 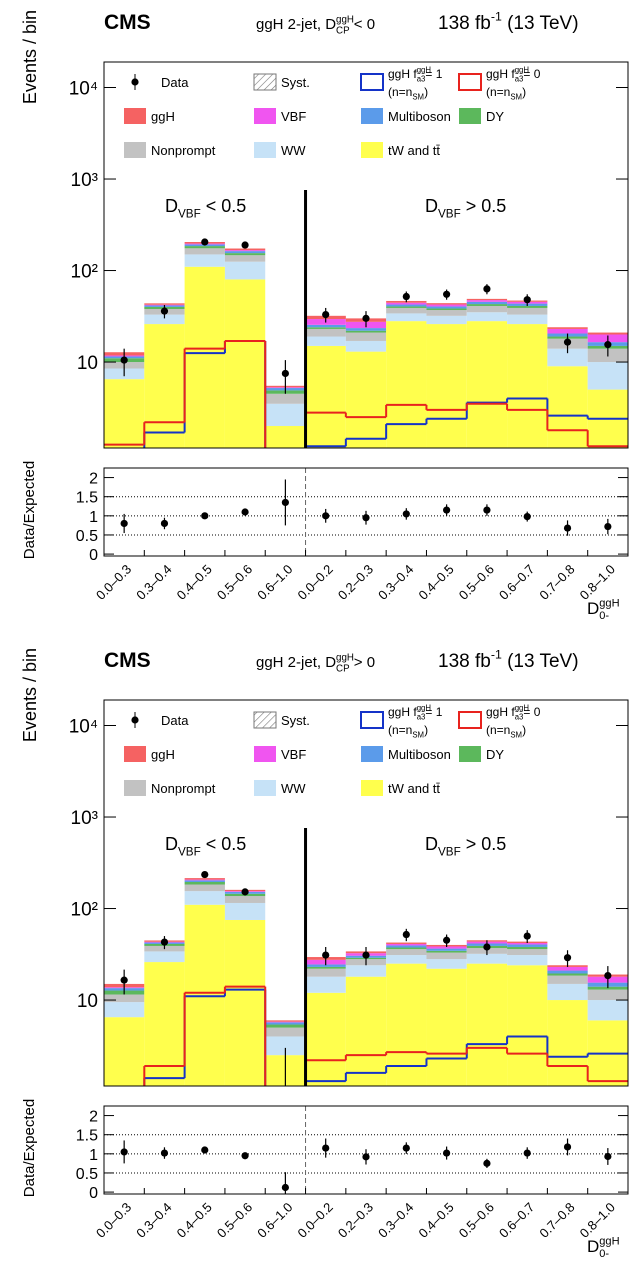 What do you see at coordinates (362, 662) in the screenshot?
I see `text-part: > 0` at bounding box center [362, 662].